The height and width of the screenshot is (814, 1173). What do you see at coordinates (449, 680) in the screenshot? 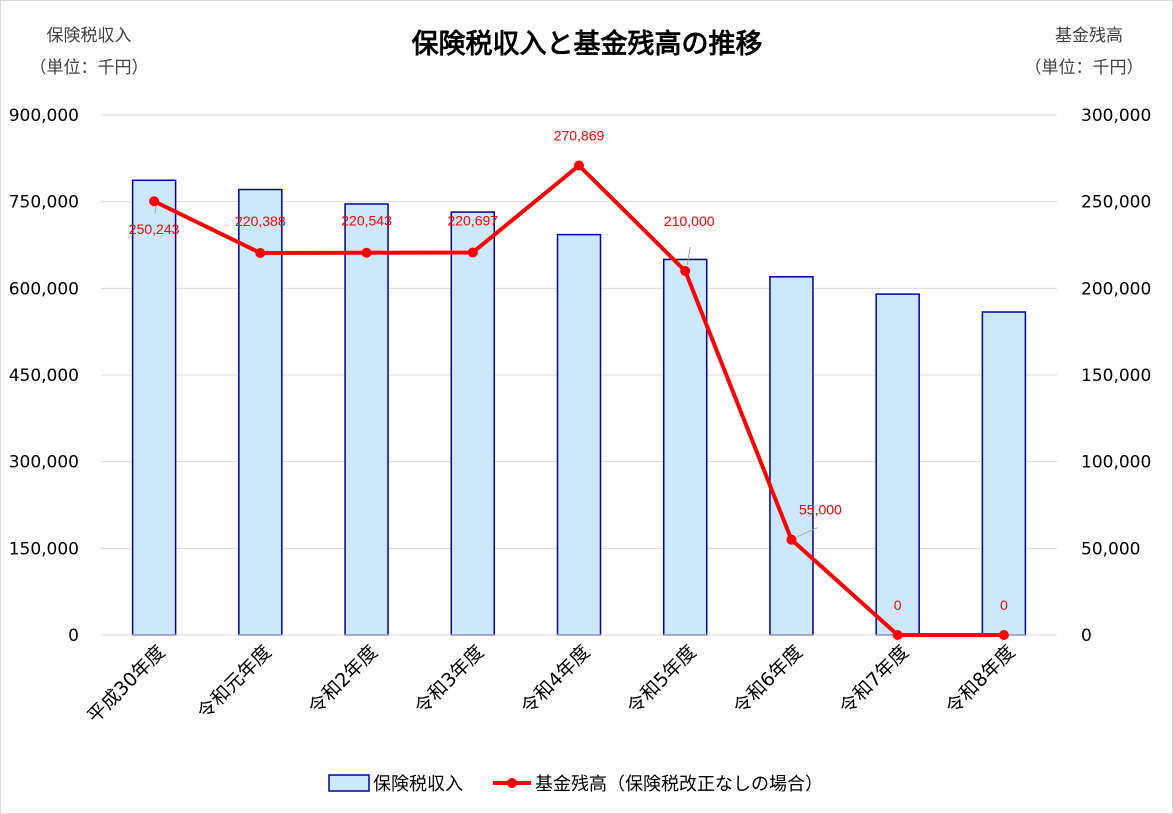
I see `category-label: 令和3年度` at bounding box center [449, 680].